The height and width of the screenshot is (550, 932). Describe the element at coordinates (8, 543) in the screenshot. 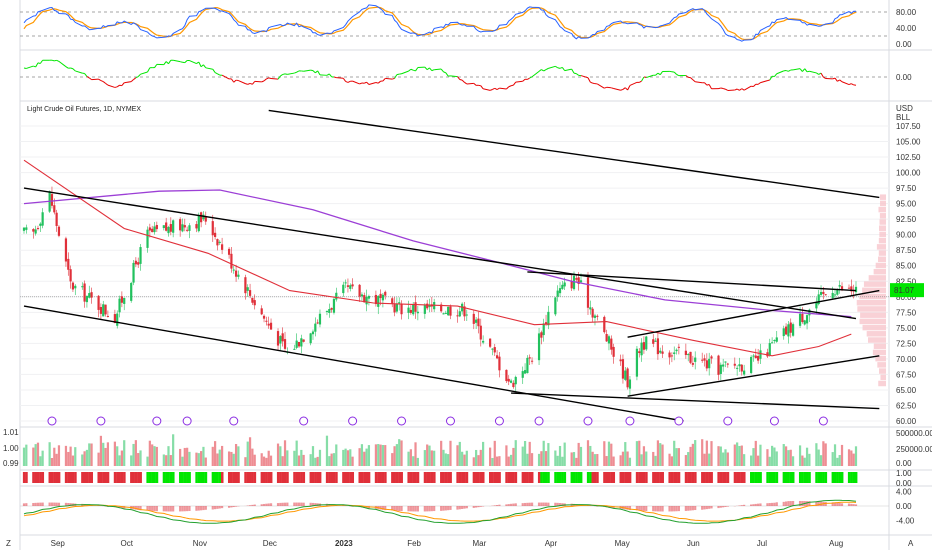

I see `timezone-button: Z` at that location.